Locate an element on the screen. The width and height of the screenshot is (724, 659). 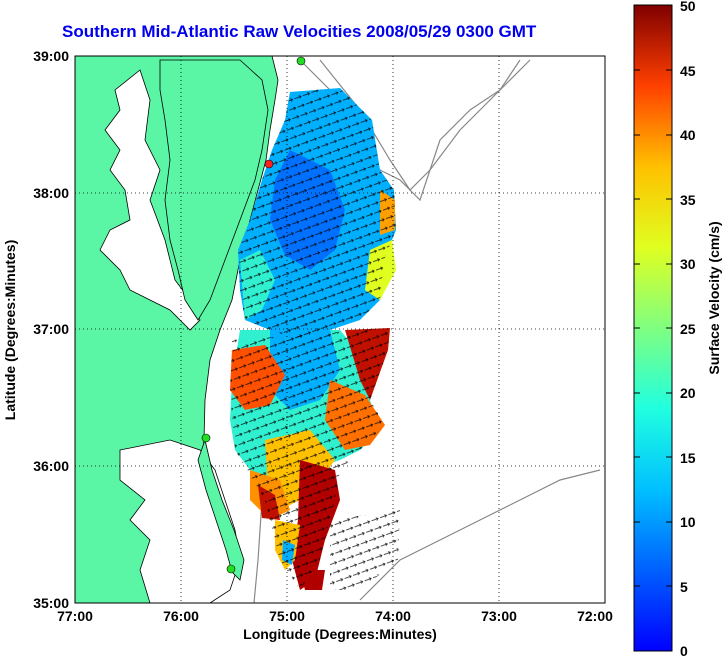
station-marker-alert is located at coordinates (269, 164).